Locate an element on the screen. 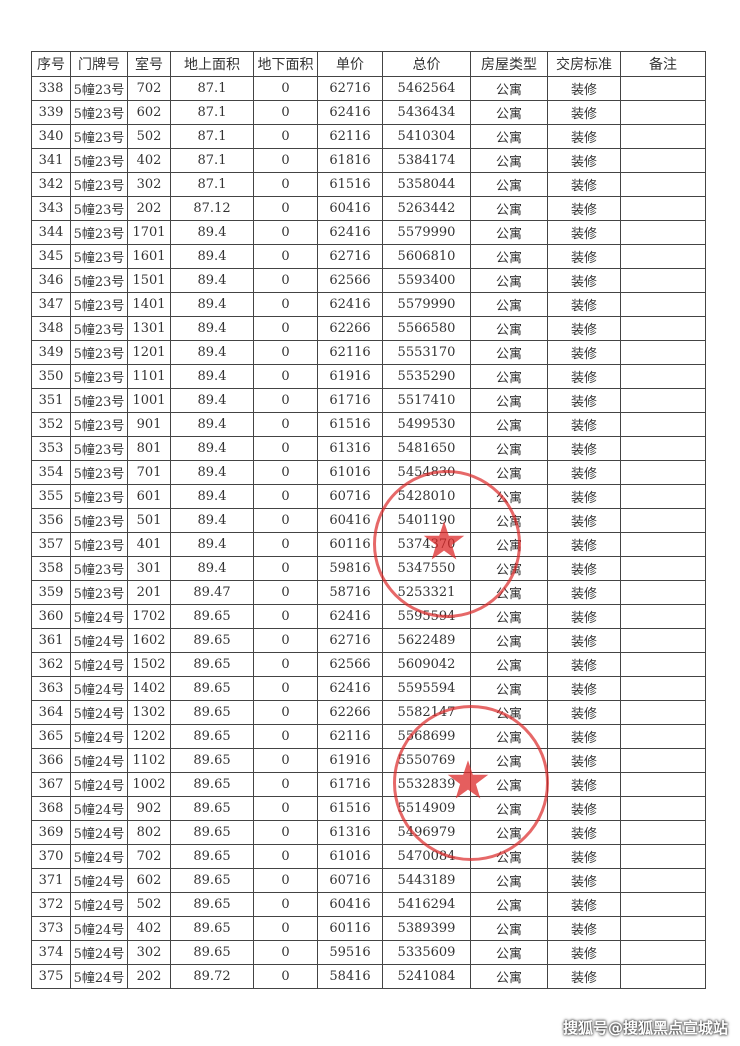  column-header: 单价 is located at coordinates (350, 64).